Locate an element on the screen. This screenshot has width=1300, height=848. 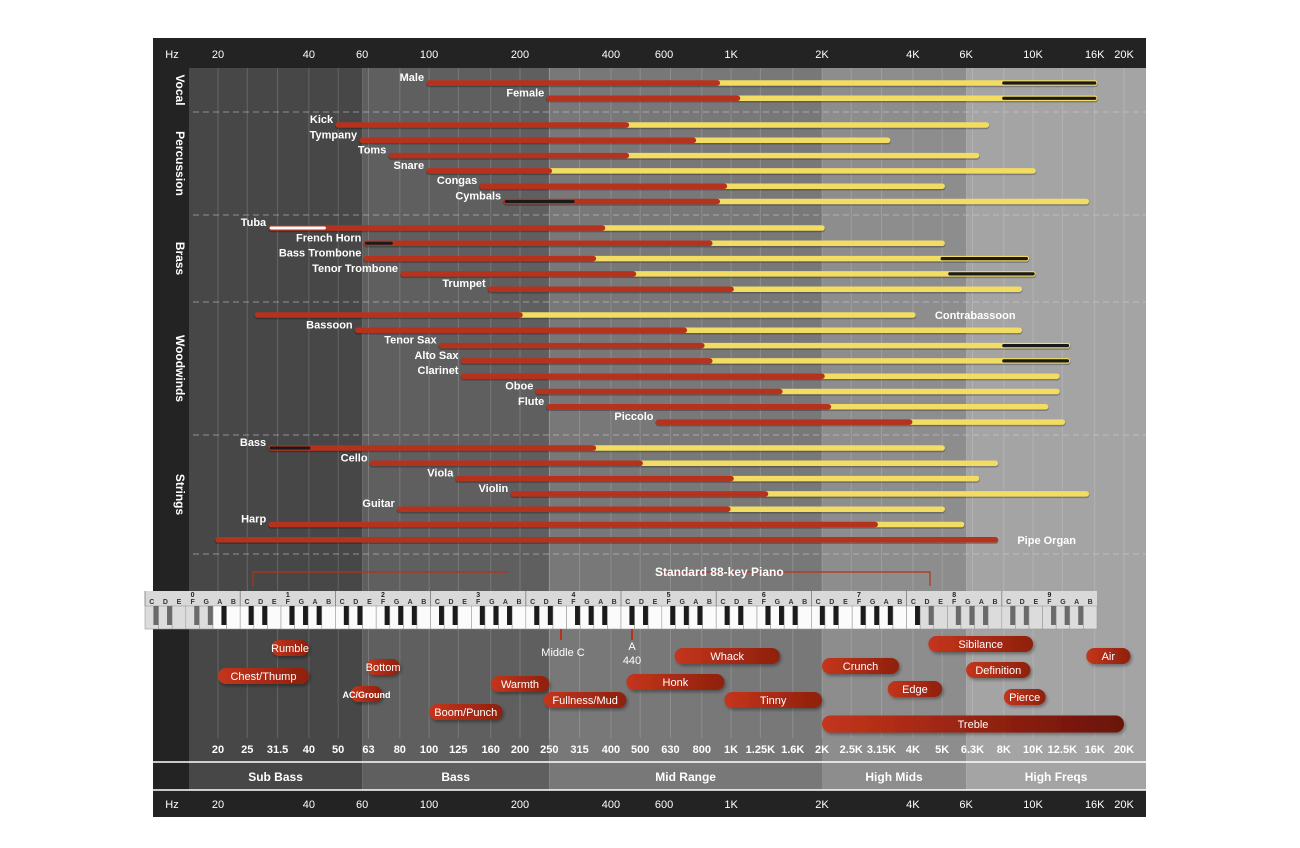
descriptor-pill-air is located at coordinates (1108, 656).